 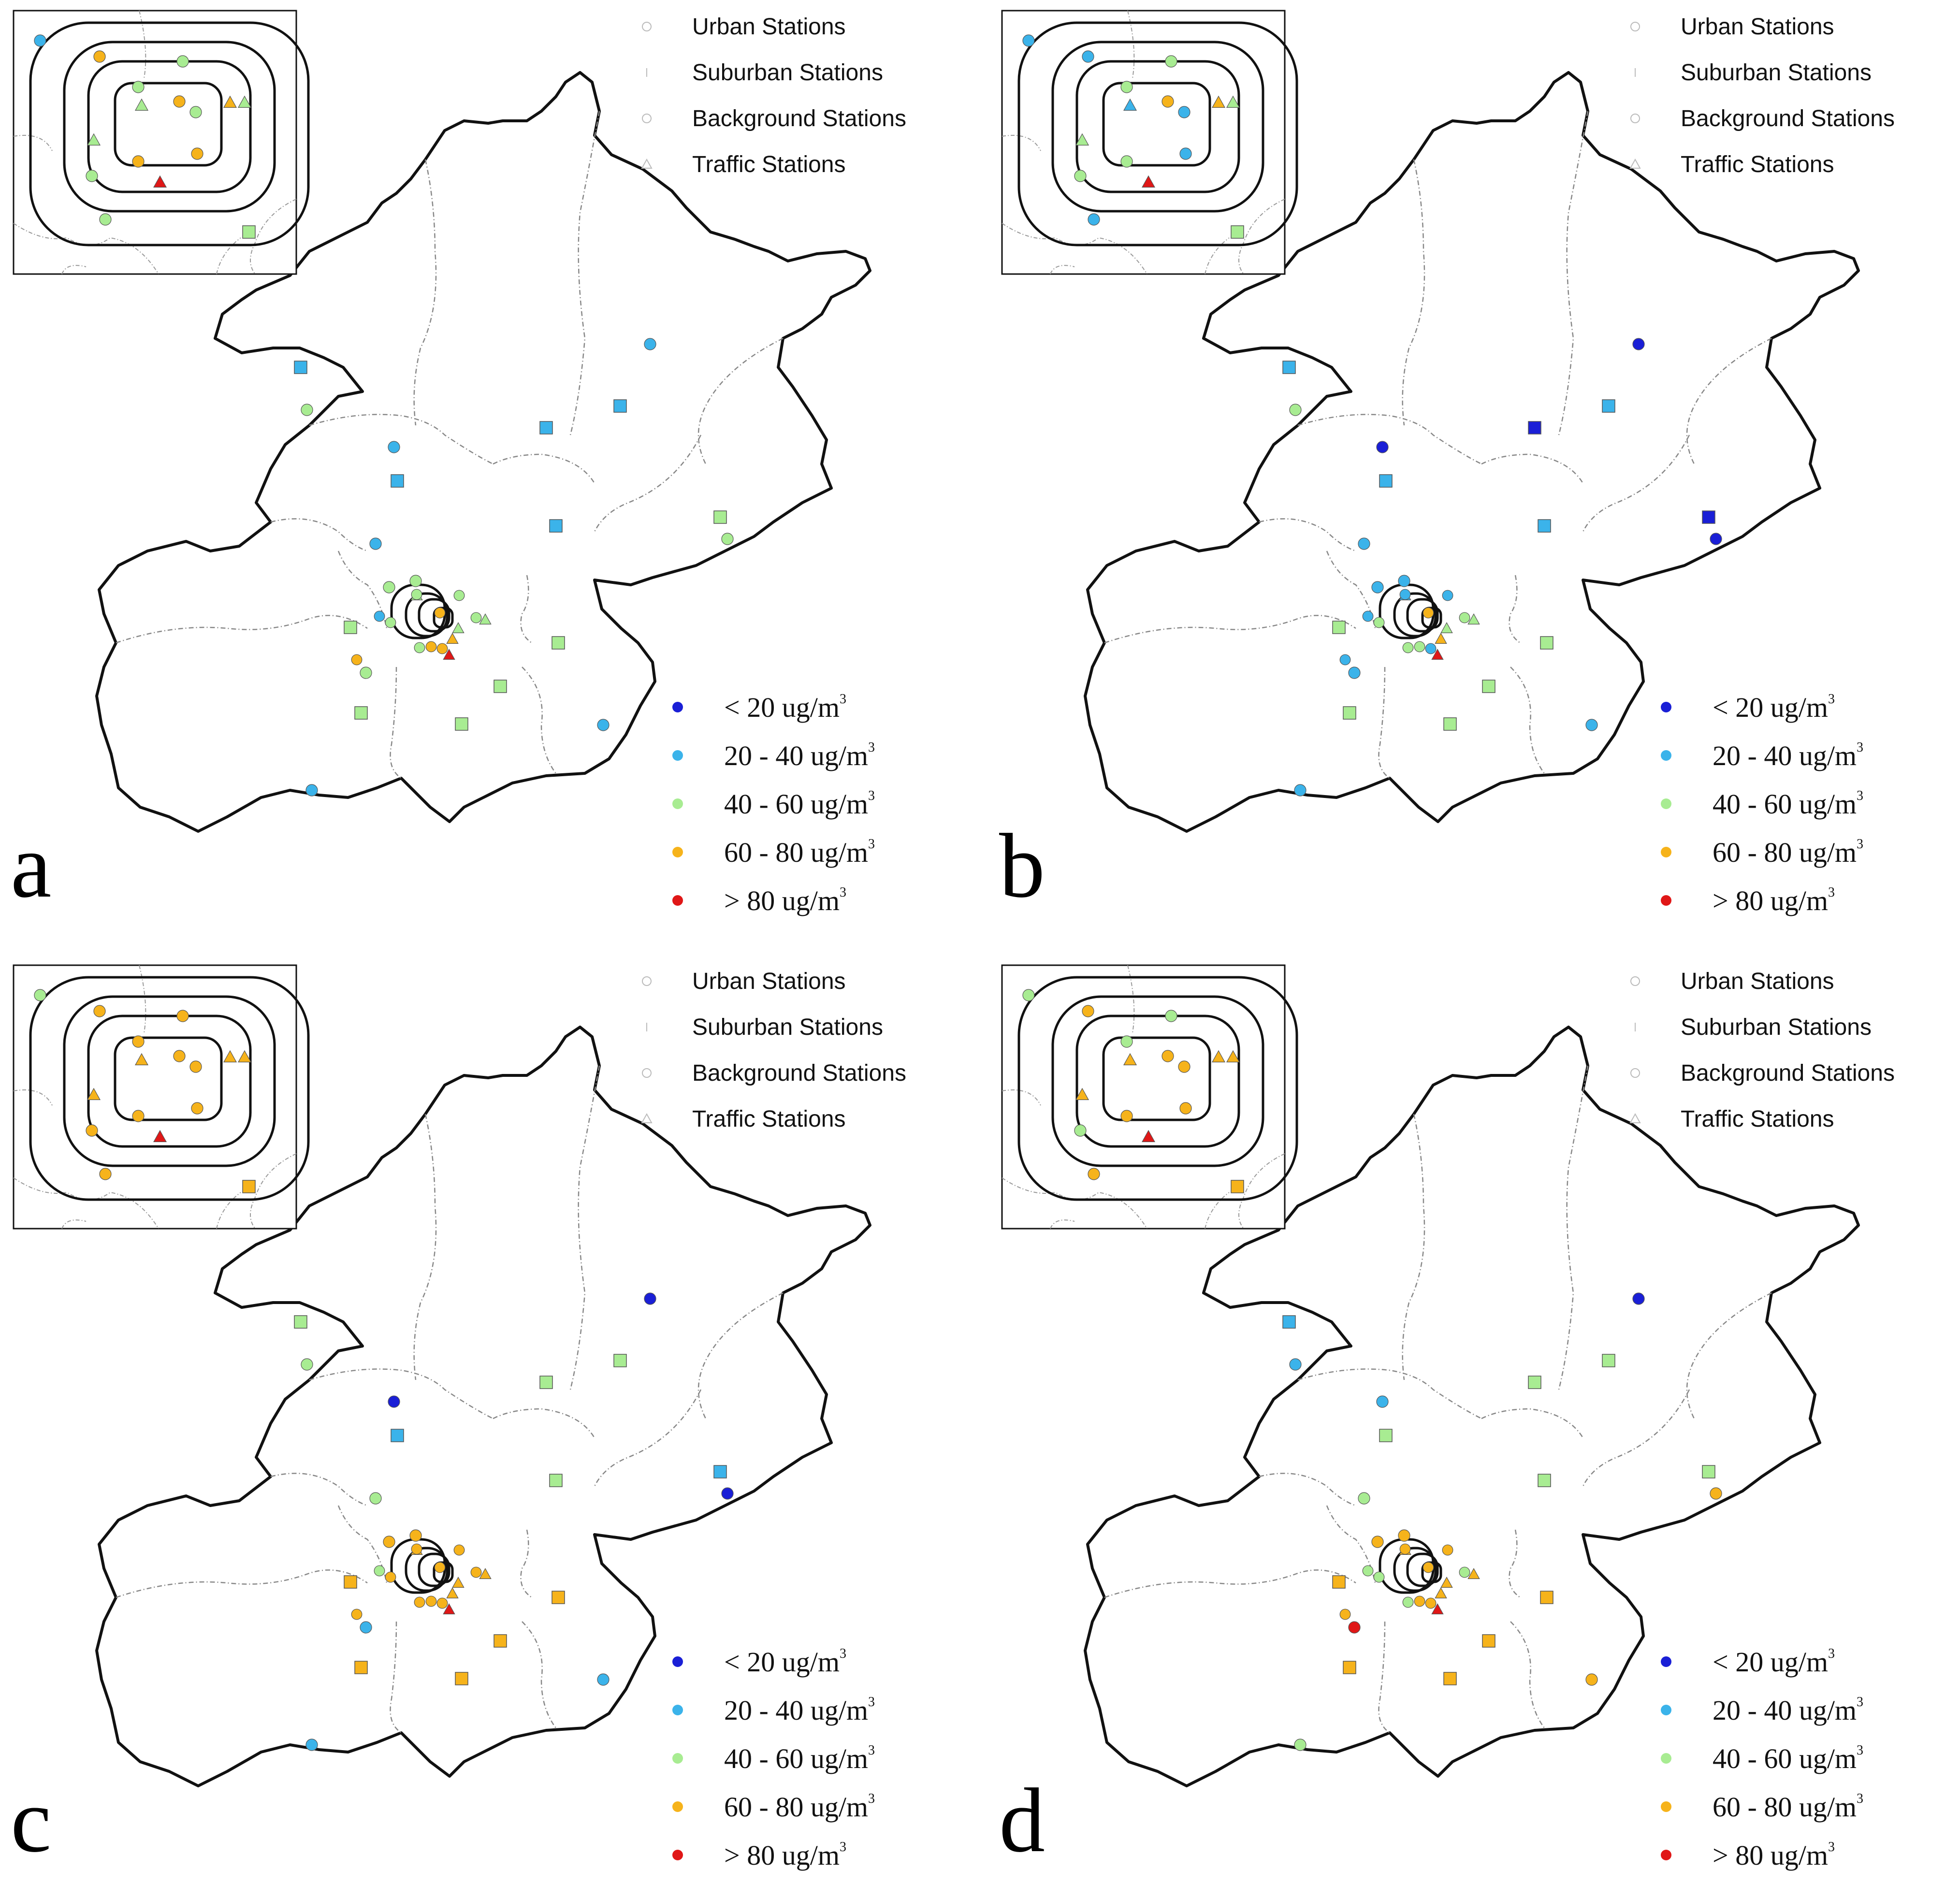 What do you see at coordinates (1022, 1820) in the screenshot?
I see `panel-letter: d` at bounding box center [1022, 1820].